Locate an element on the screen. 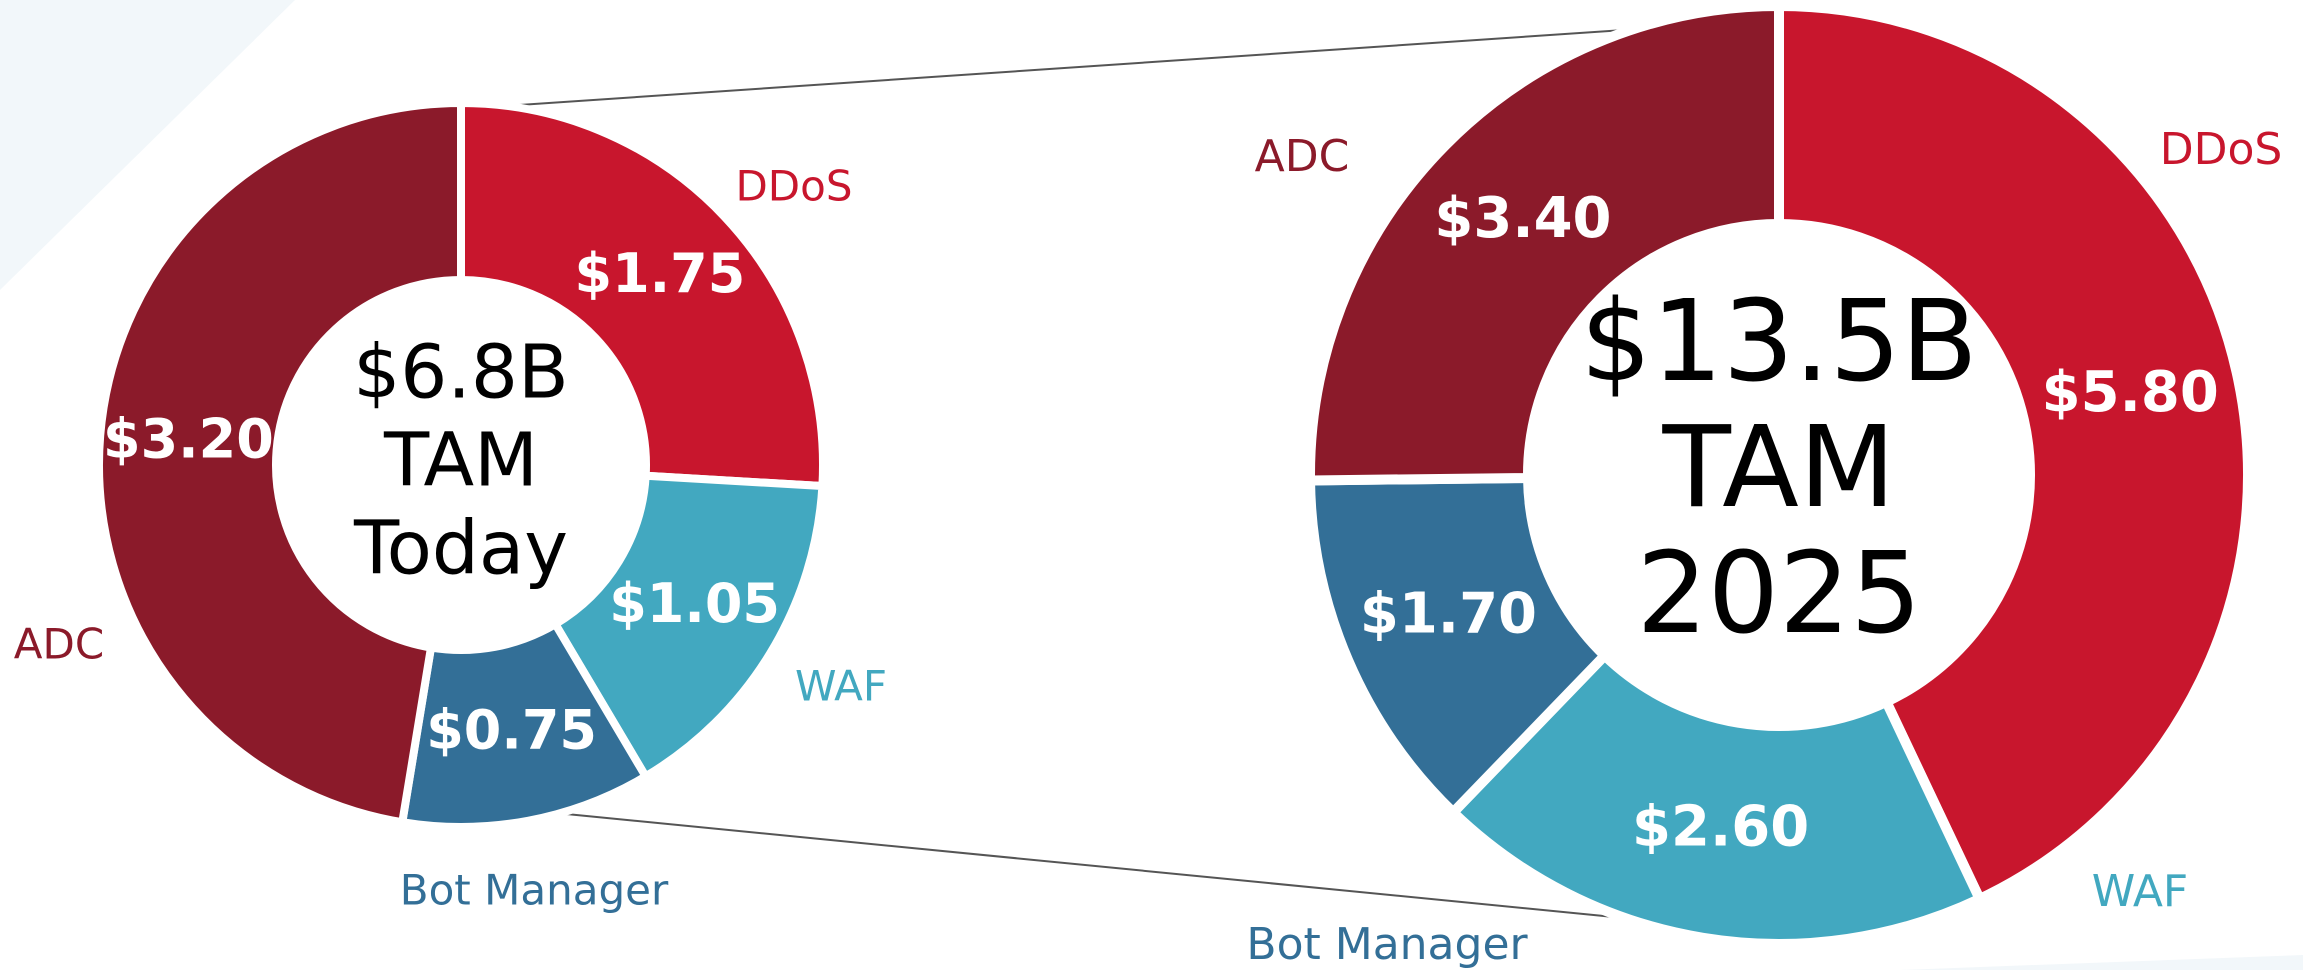 This screenshot has height=970, width=2303. center-text: 2025 is located at coordinates (1778, 594).